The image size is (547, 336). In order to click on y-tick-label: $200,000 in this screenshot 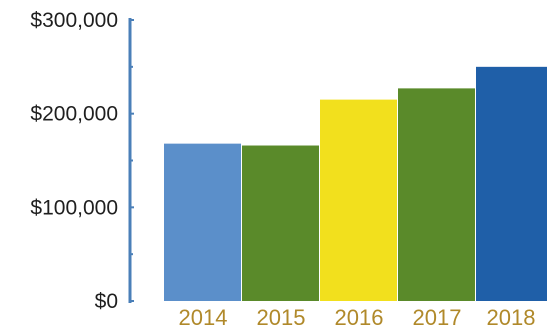, I will do `click(74, 114)`.